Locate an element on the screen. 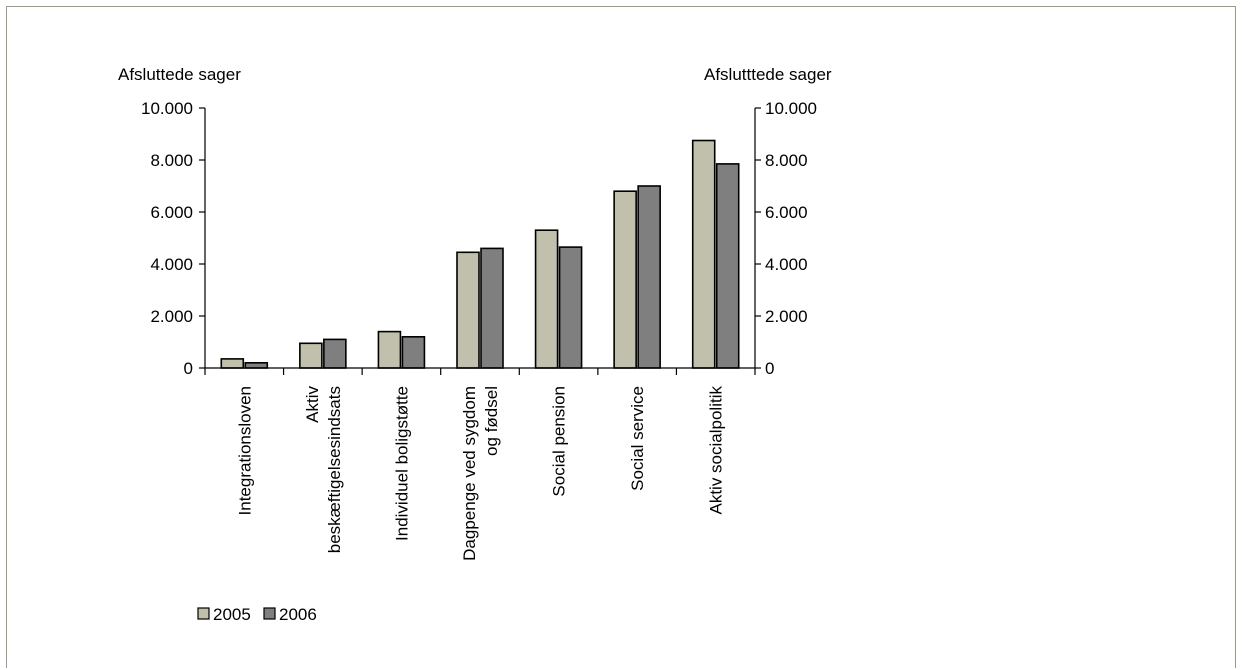  y-tick-label-left: 0 is located at coordinates (188, 368).